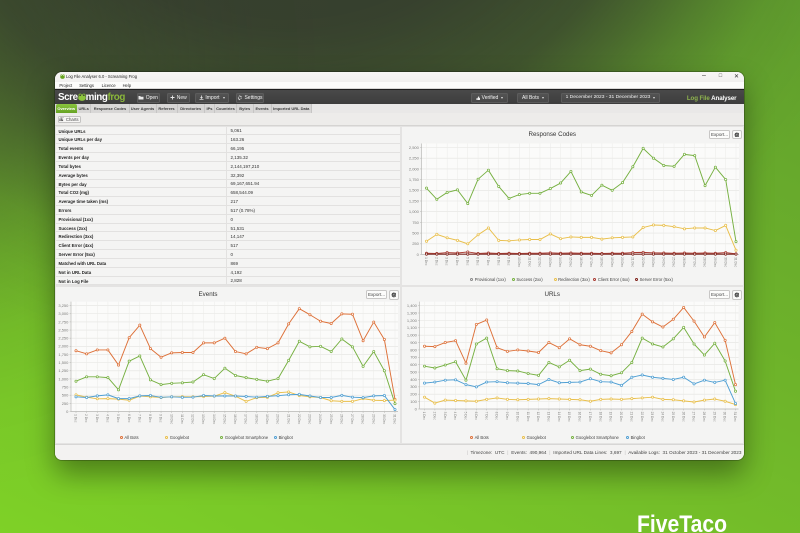 This screenshot has width=800, height=533. What do you see at coordinates (735, 417) in the screenshot?
I see `svg-text: 31 Dec` at bounding box center [735, 417].